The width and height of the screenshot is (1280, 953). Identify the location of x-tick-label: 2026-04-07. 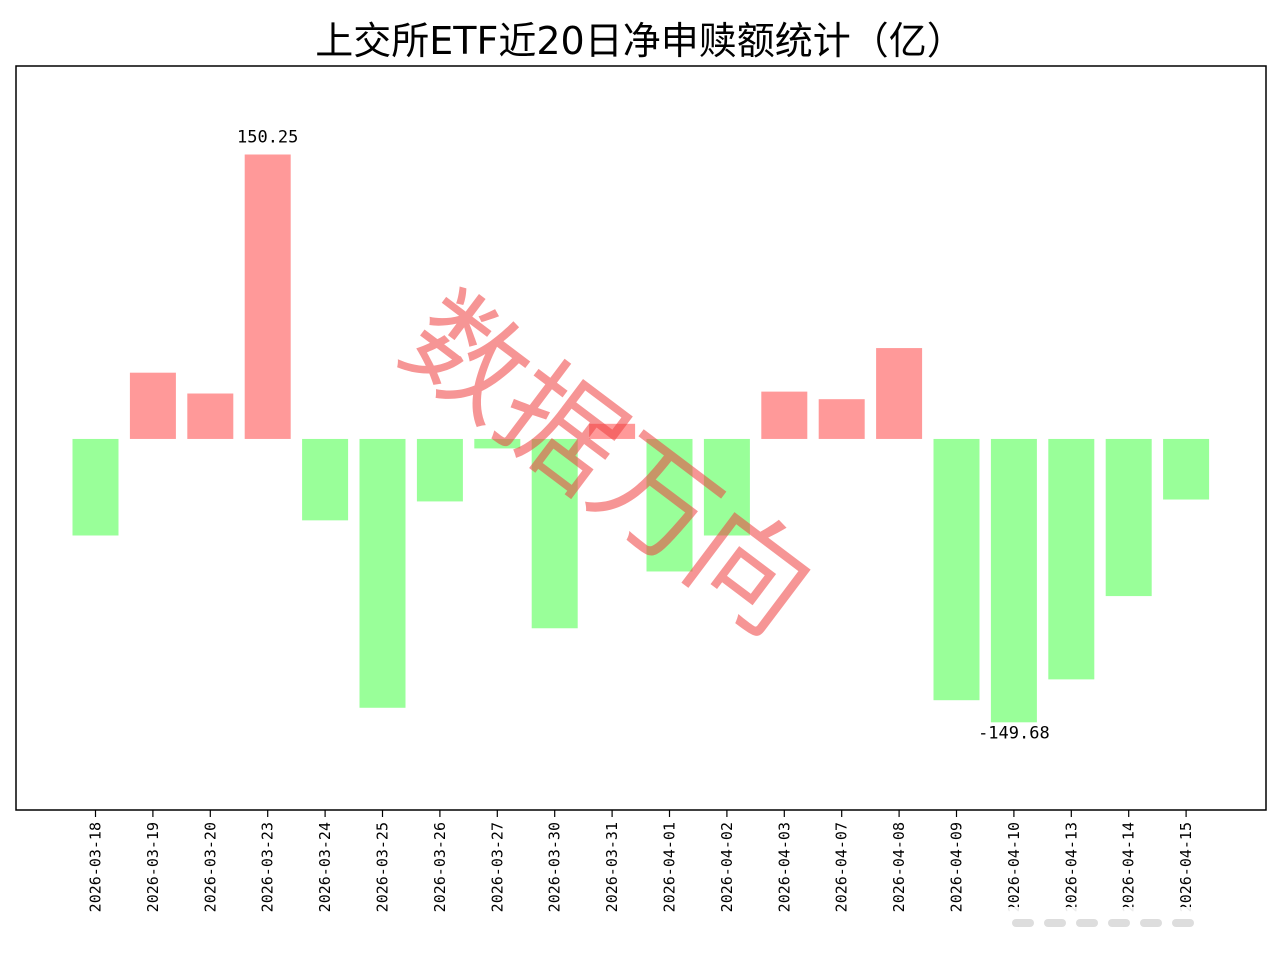
(842, 867).